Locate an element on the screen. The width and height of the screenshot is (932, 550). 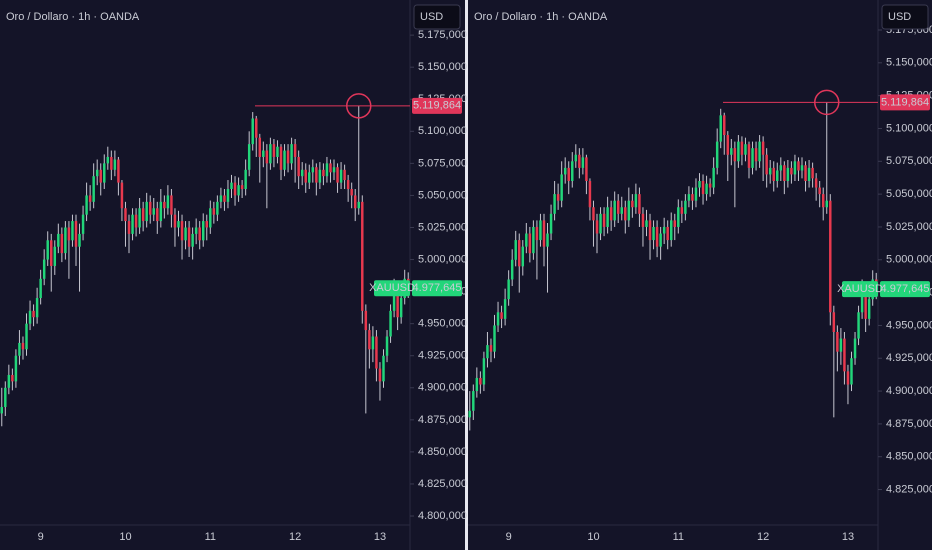
separator is located at coordinates (466, 275).